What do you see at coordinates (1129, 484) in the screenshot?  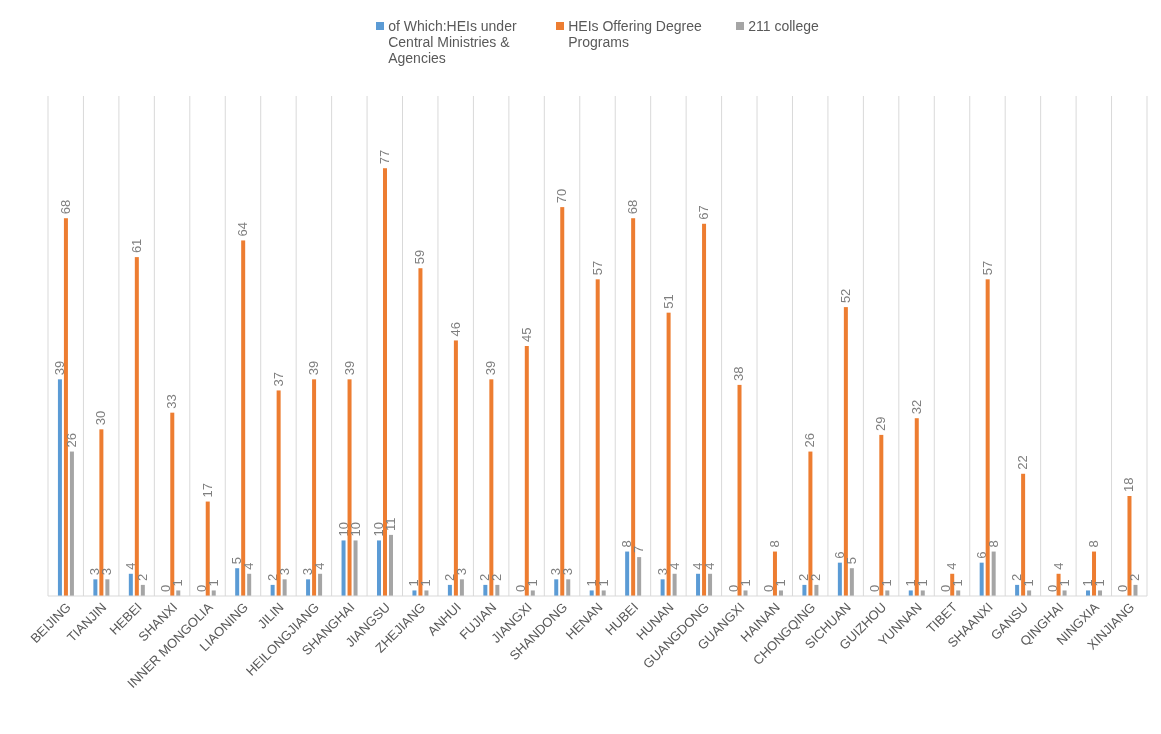 I see `data-label: 18` at bounding box center [1129, 484].